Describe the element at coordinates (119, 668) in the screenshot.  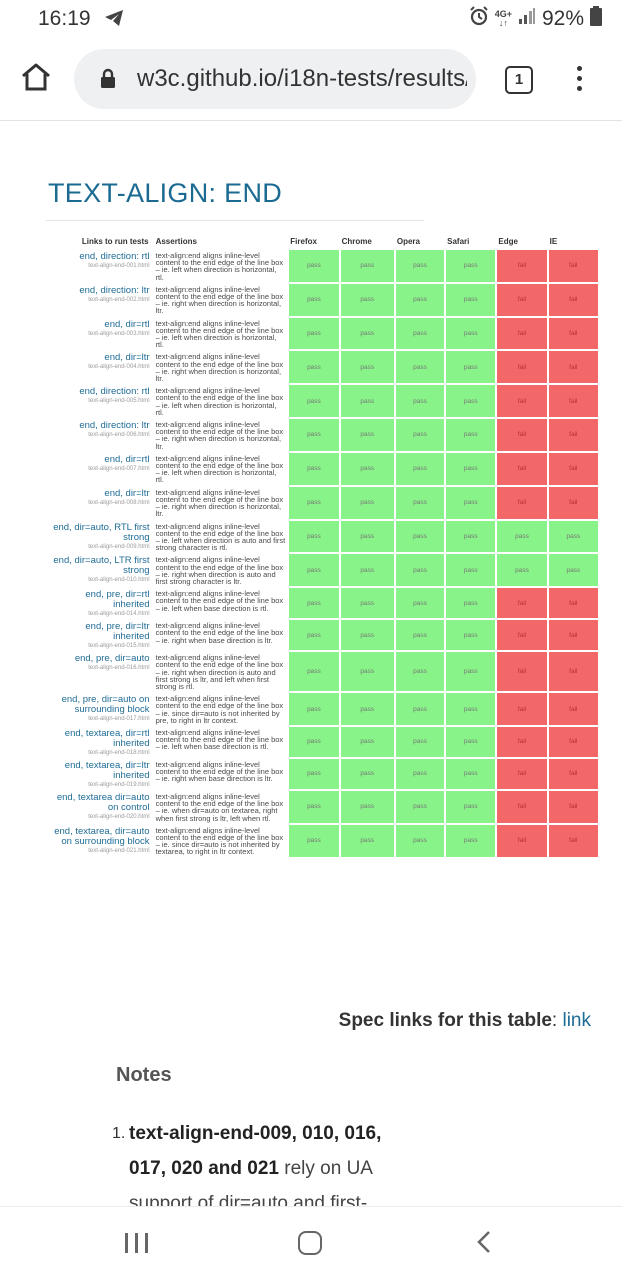
I see `test-filename: text-align-end-016.html` at that location.